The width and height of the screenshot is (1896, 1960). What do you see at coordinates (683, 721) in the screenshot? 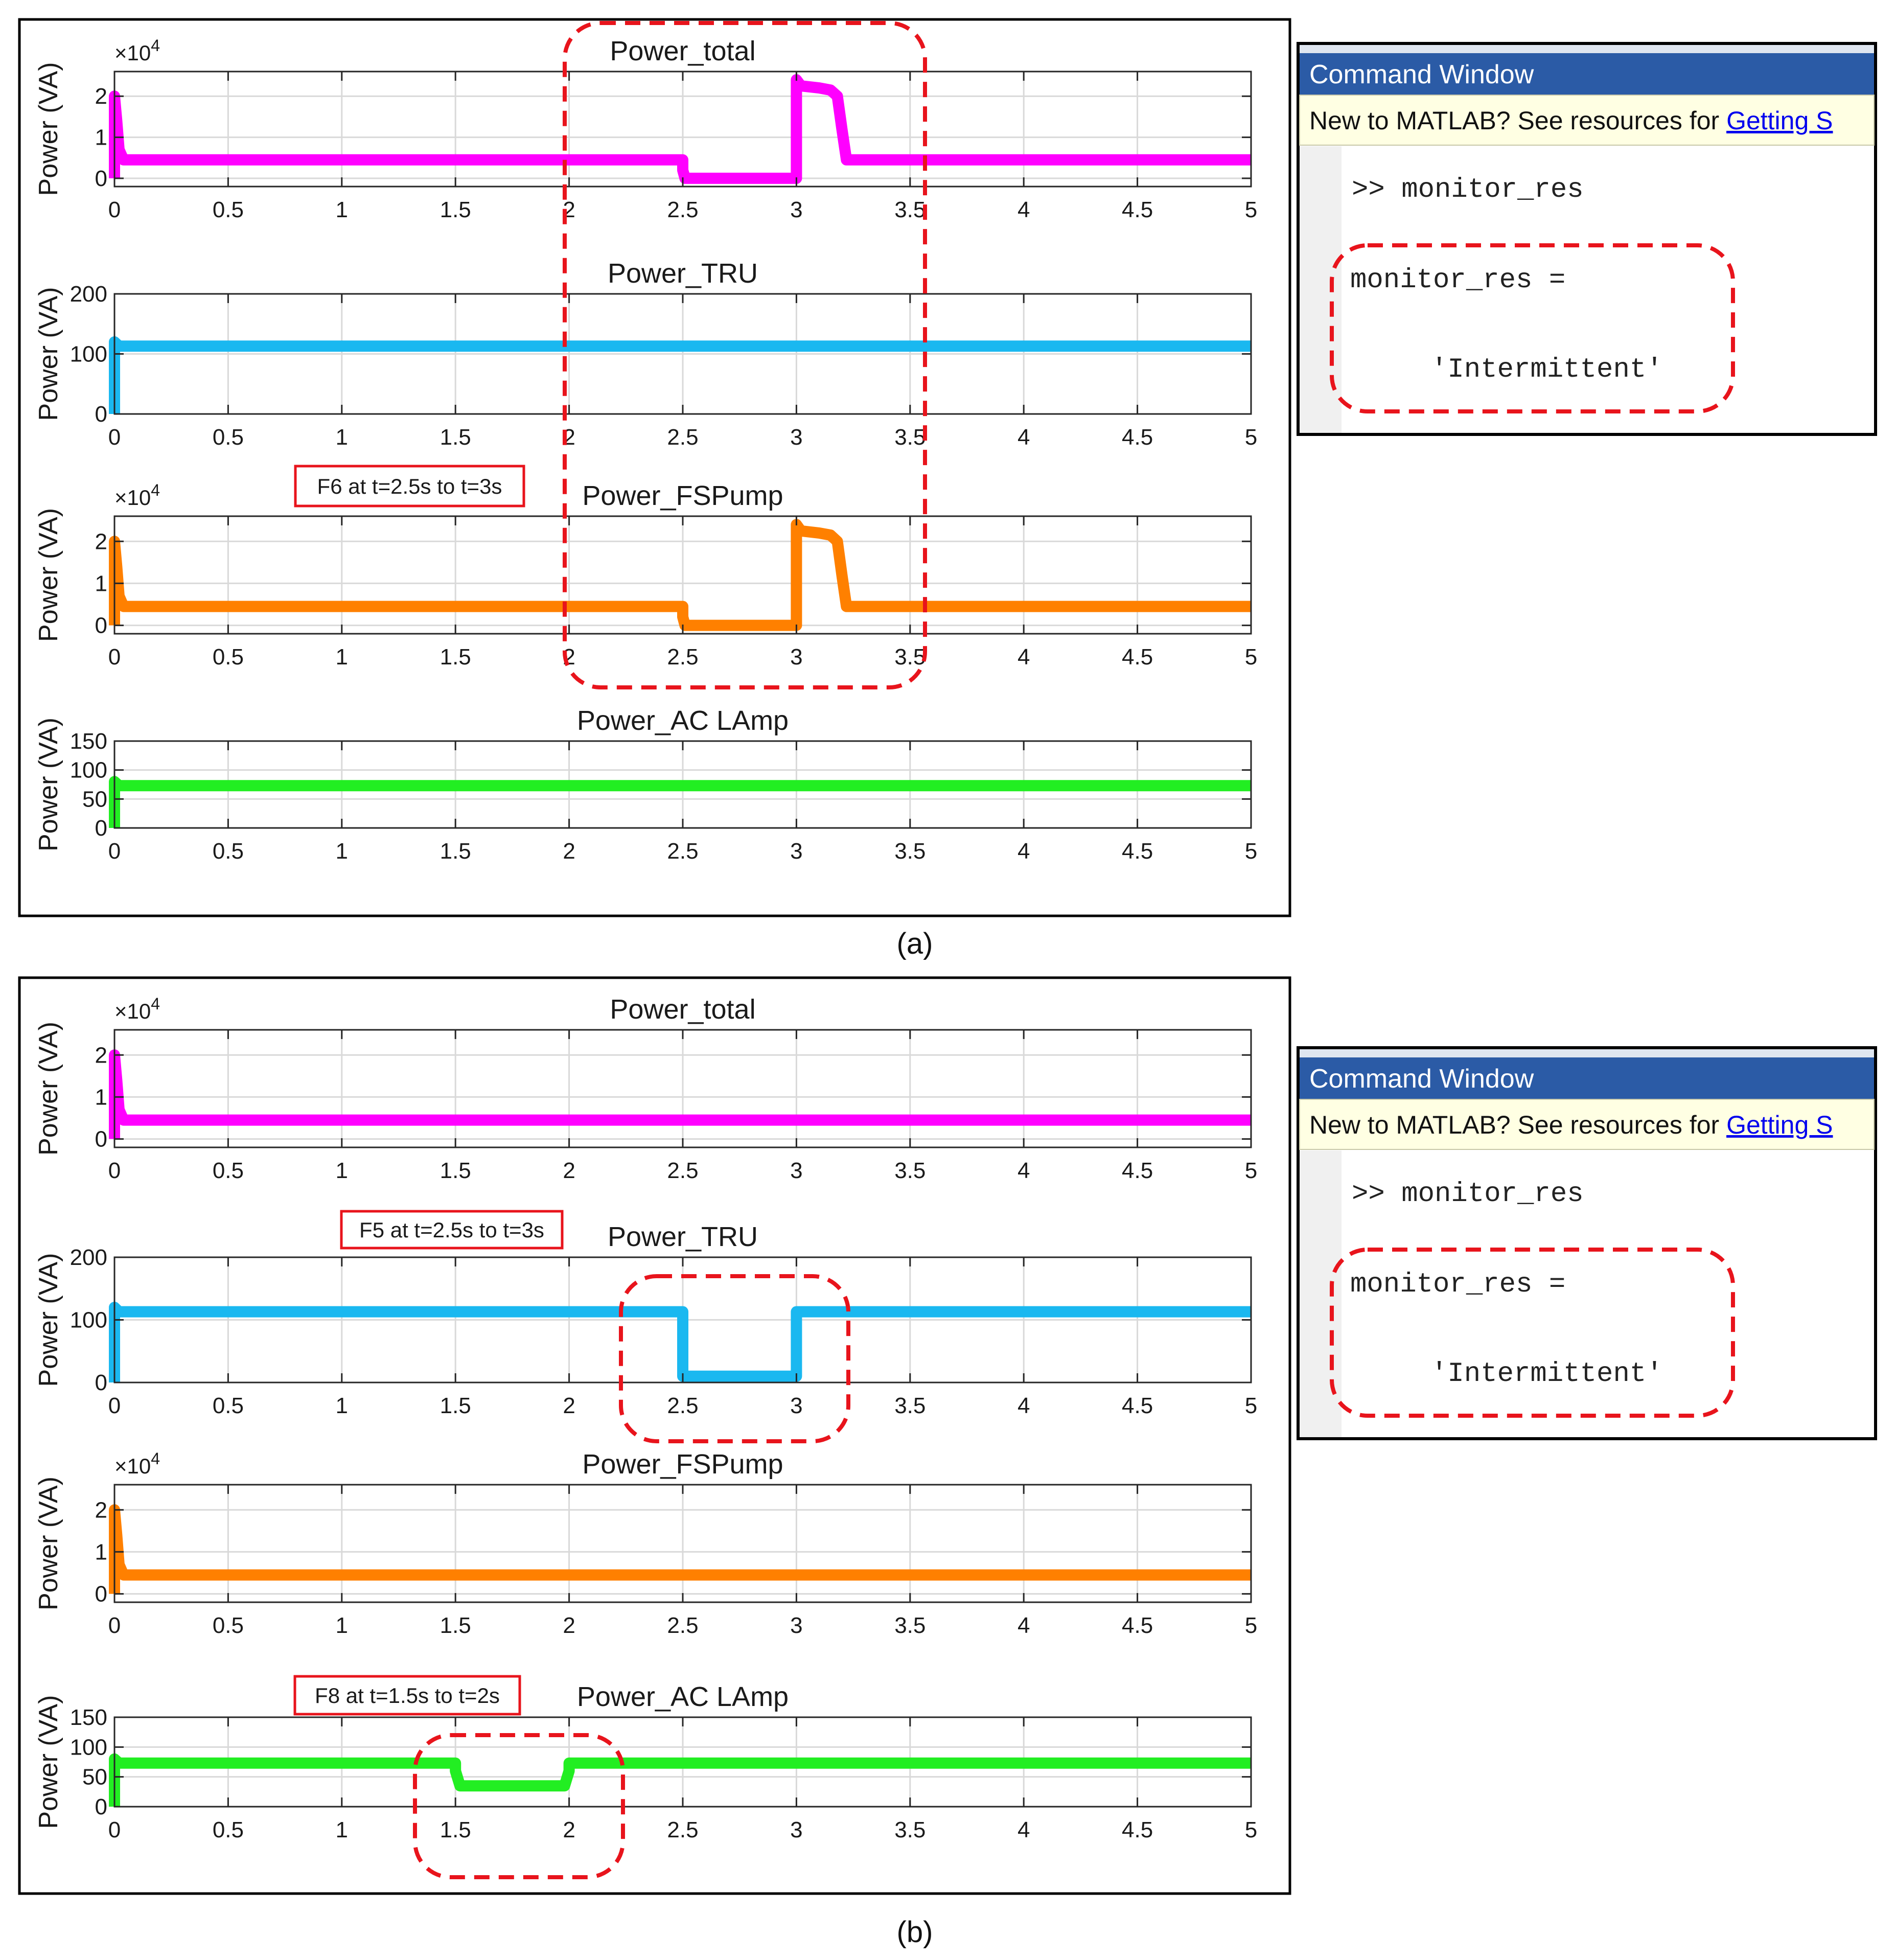
I see `subplot-title: Power_AC LAmp` at bounding box center [683, 721].